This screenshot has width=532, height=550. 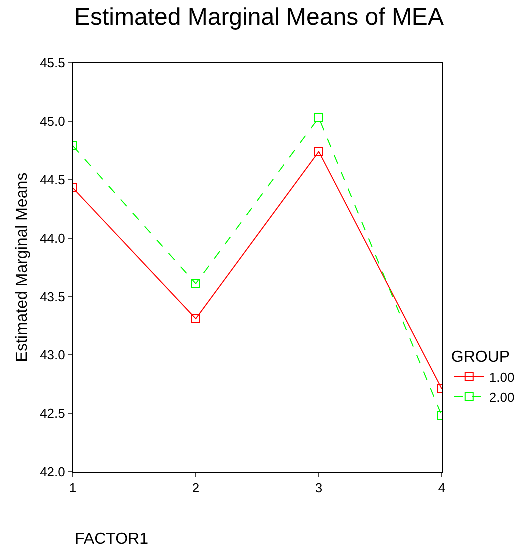 What do you see at coordinates (22, 267) in the screenshot?
I see `y-axis-title: Estimated Marginal Means` at bounding box center [22, 267].